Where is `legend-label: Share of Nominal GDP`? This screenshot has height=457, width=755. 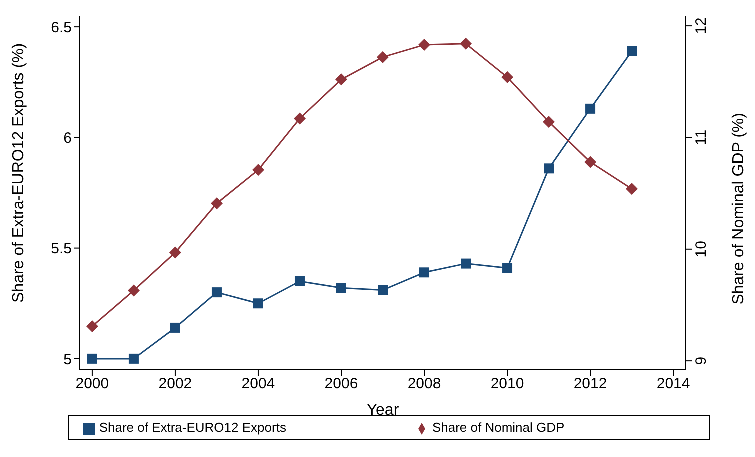
legend-label: Share of Nominal GDP is located at coordinates (498, 427).